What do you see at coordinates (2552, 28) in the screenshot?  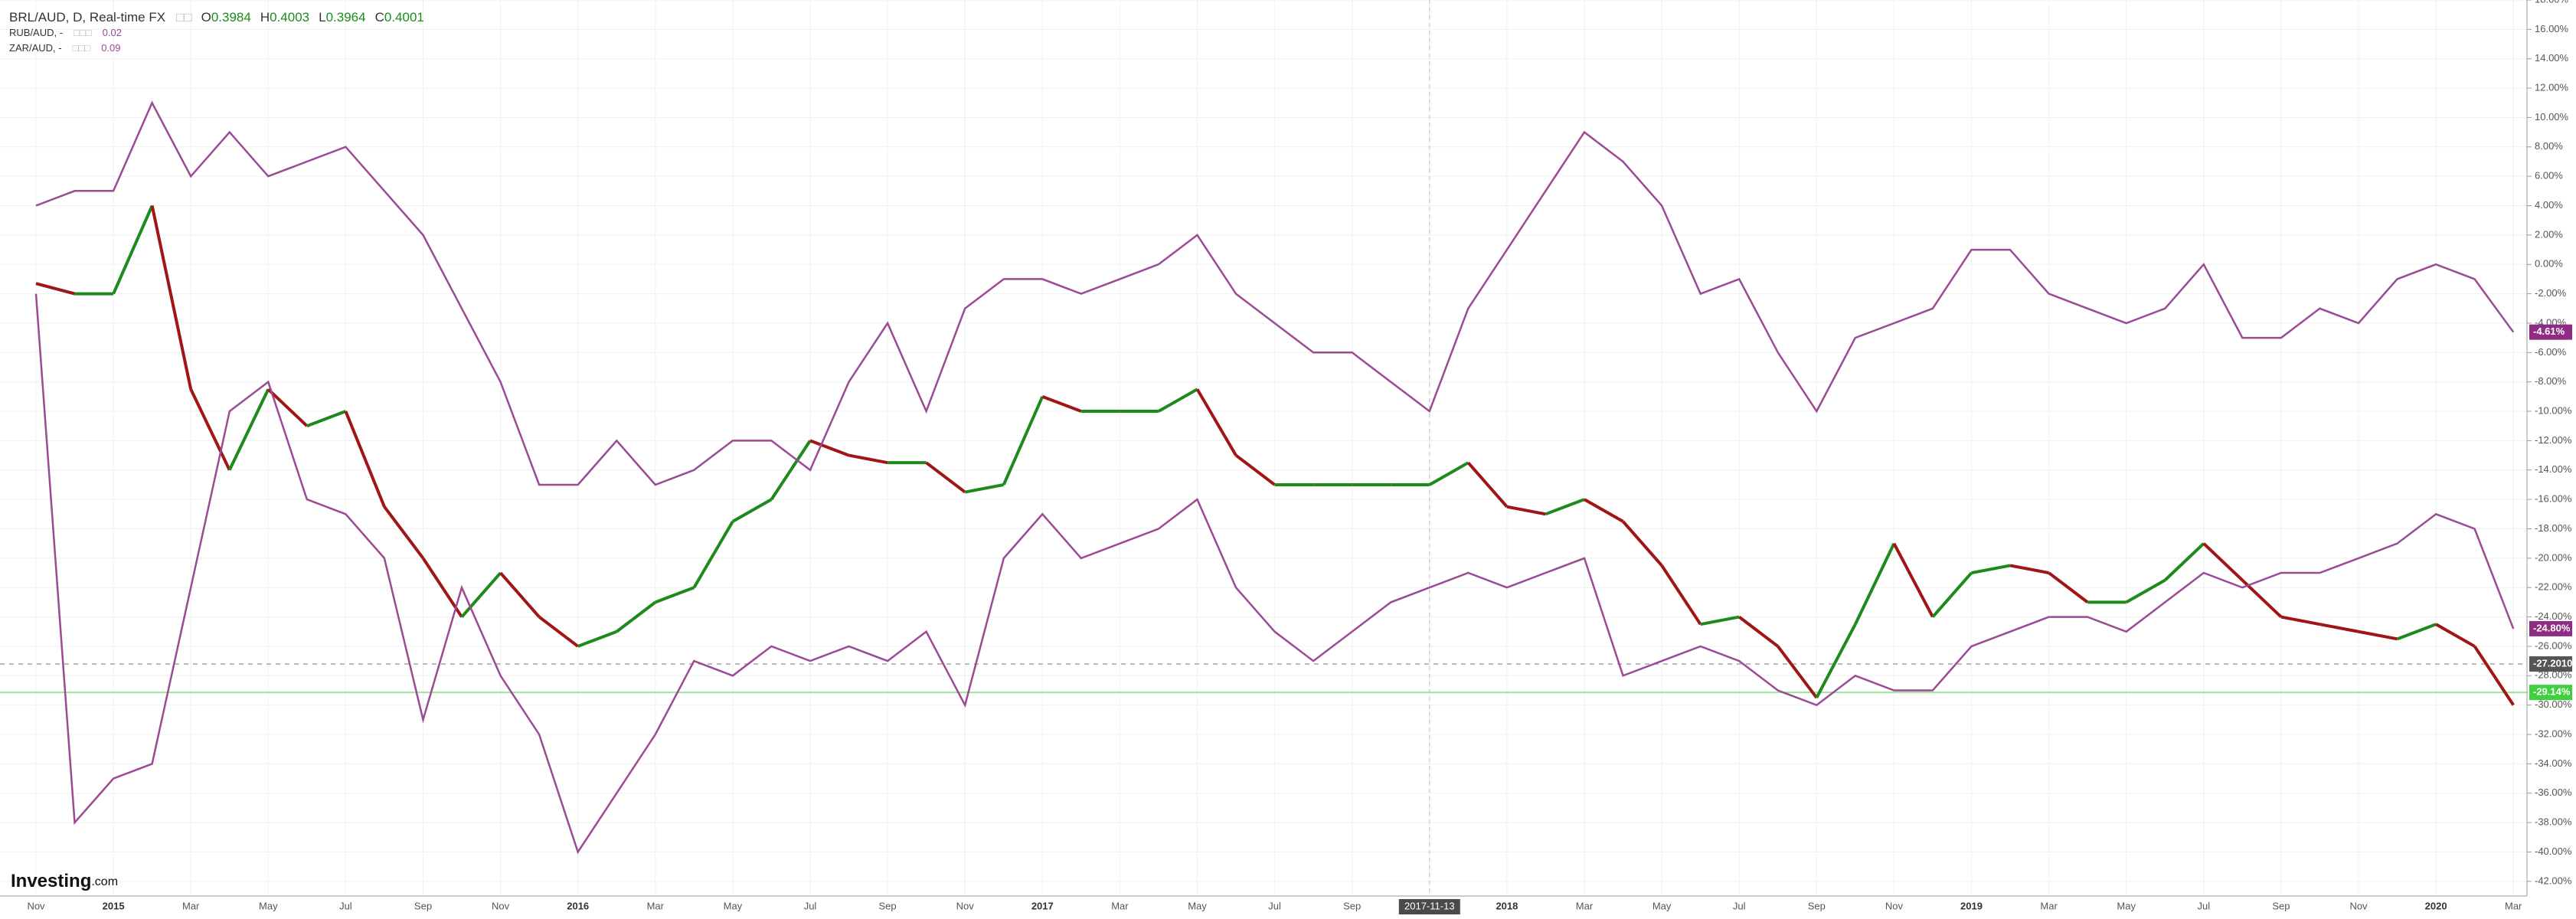 I see `y-tick-label: 16.00%` at bounding box center [2552, 28].